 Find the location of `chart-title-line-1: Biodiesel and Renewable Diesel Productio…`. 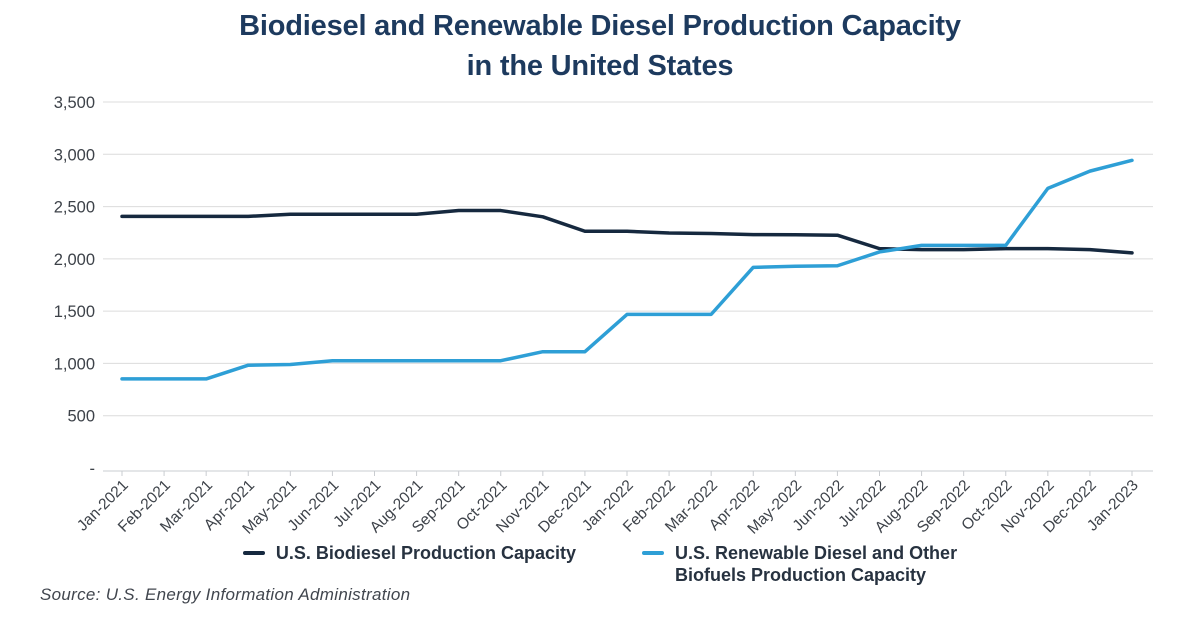

chart-title-line-1: Biodiesel and Renewable Diesel Productio… is located at coordinates (600, 26).